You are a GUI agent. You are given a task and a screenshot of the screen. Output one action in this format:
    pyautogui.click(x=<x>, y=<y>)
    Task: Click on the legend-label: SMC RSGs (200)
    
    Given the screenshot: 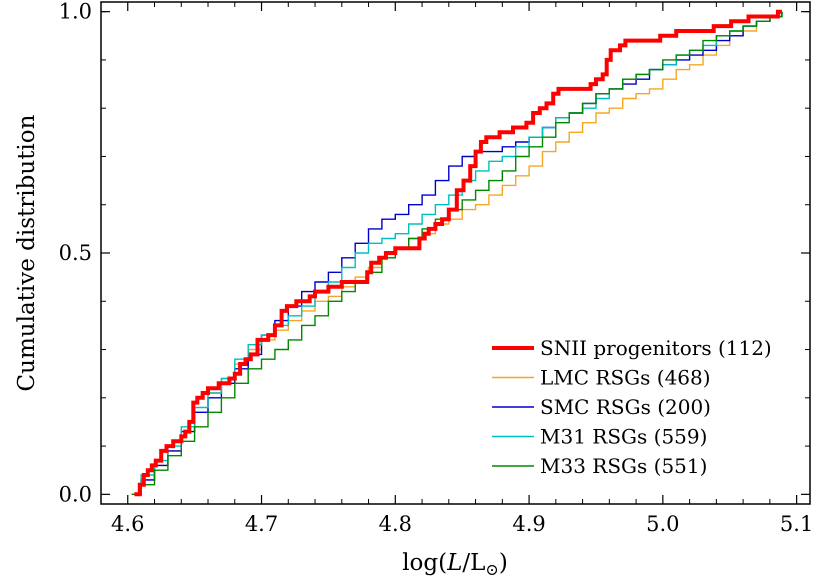 What is the action you would take?
    pyautogui.click(x=625, y=407)
    